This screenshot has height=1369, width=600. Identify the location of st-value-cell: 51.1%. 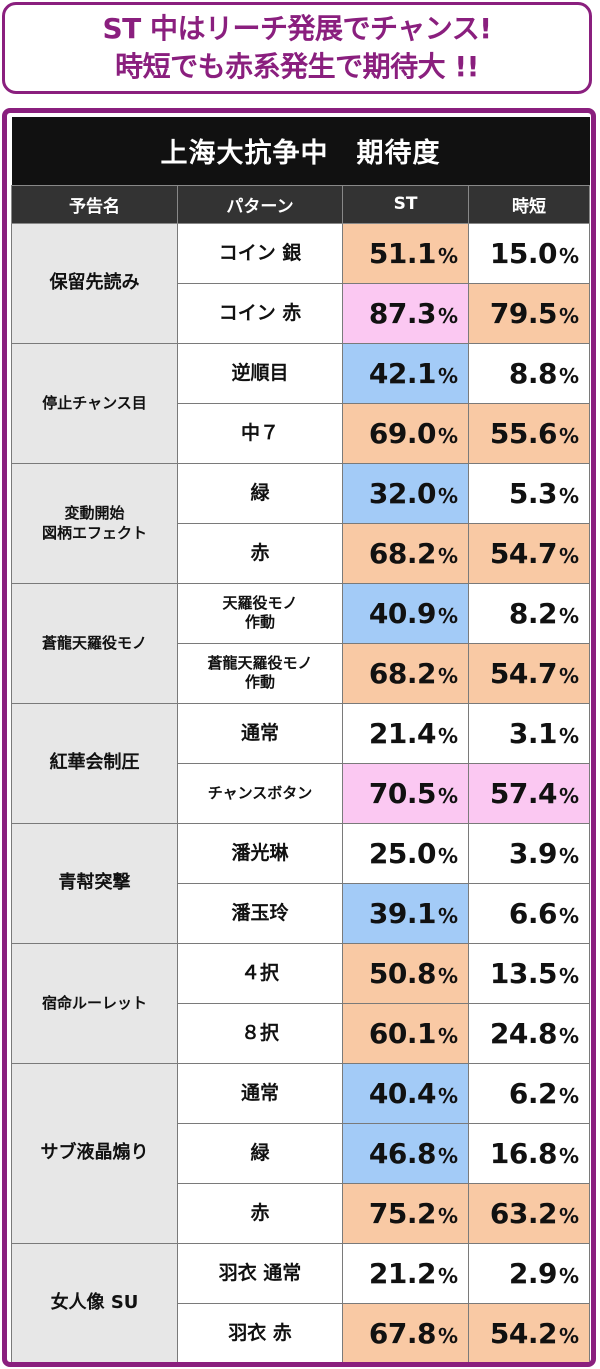
(405, 253).